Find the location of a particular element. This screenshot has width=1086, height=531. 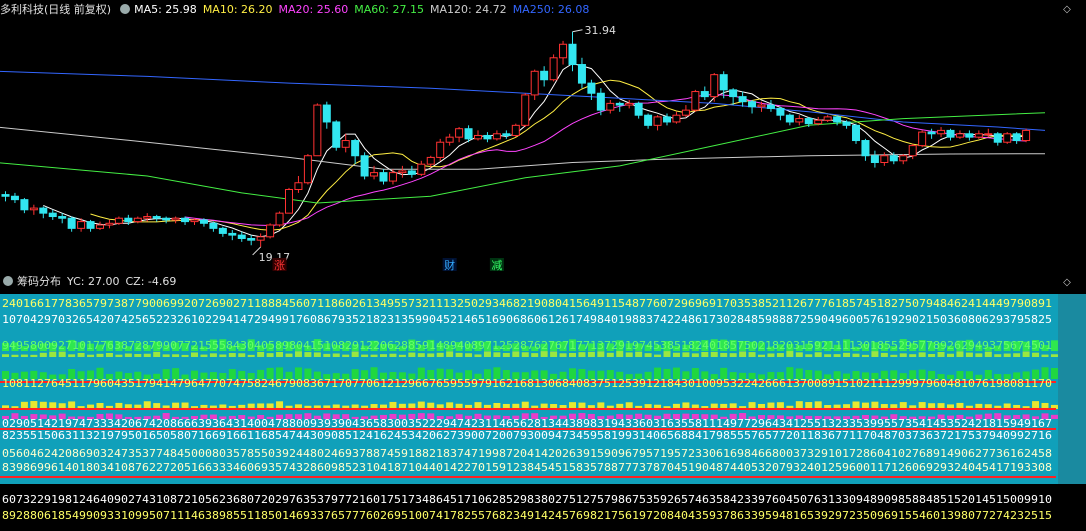

ma-legend-item: MA5: 25.98 is located at coordinates (165, 9).